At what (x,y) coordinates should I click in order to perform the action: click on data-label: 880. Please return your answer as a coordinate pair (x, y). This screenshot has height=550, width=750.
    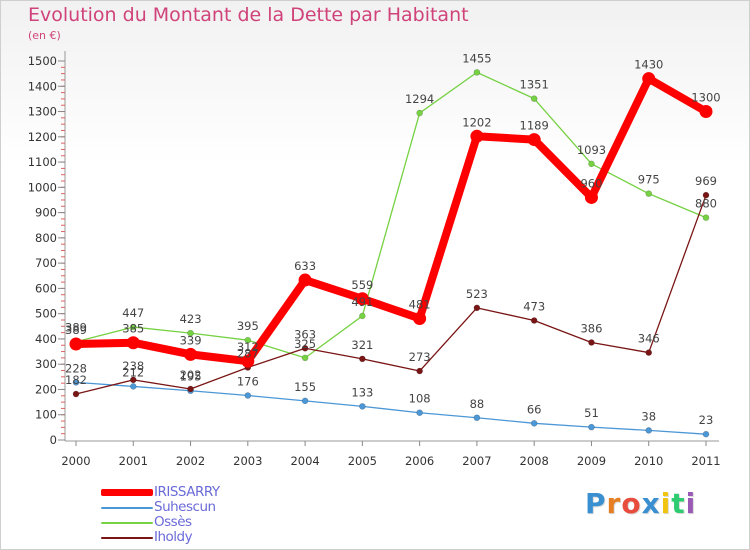
    Looking at the image, I should click on (706, 204).